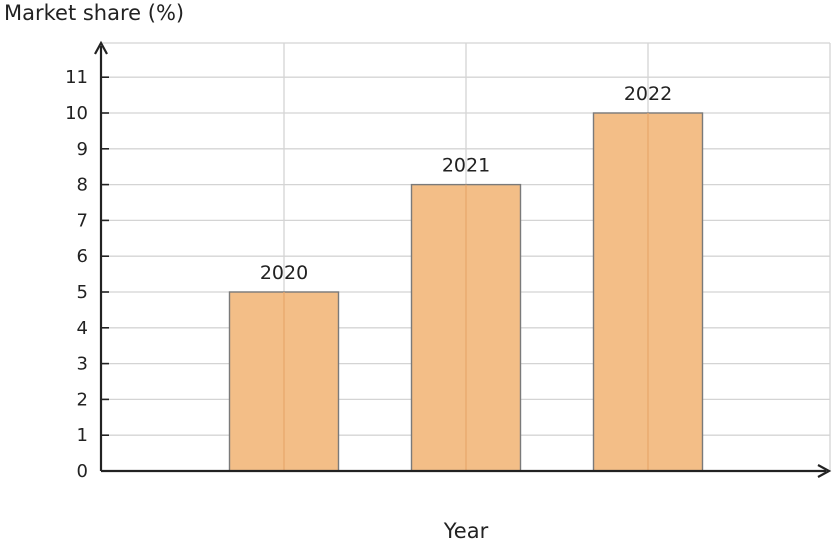 Image resolution: width=834 pixels, height=548 pixels. I want to click on y-tick-label: 3, so click(82, 364).